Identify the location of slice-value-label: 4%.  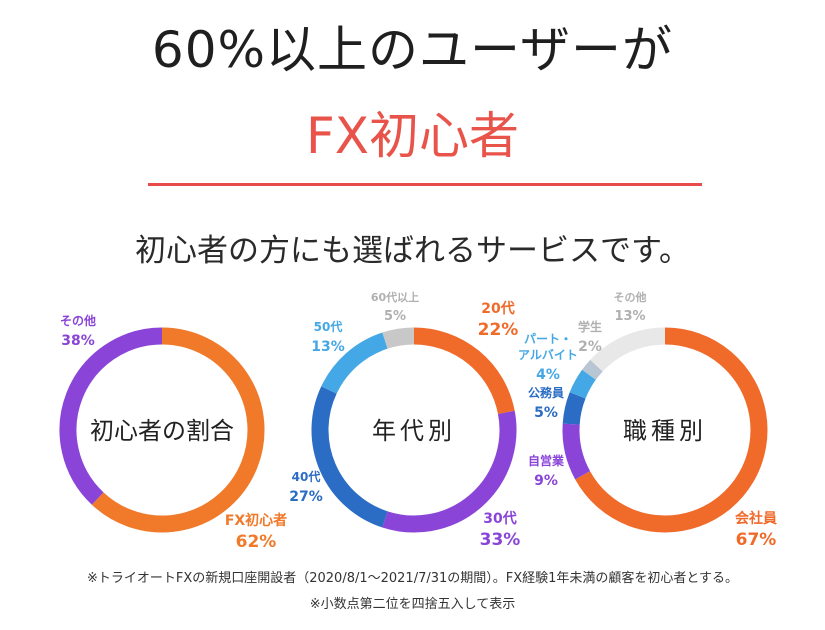
(548, 375).